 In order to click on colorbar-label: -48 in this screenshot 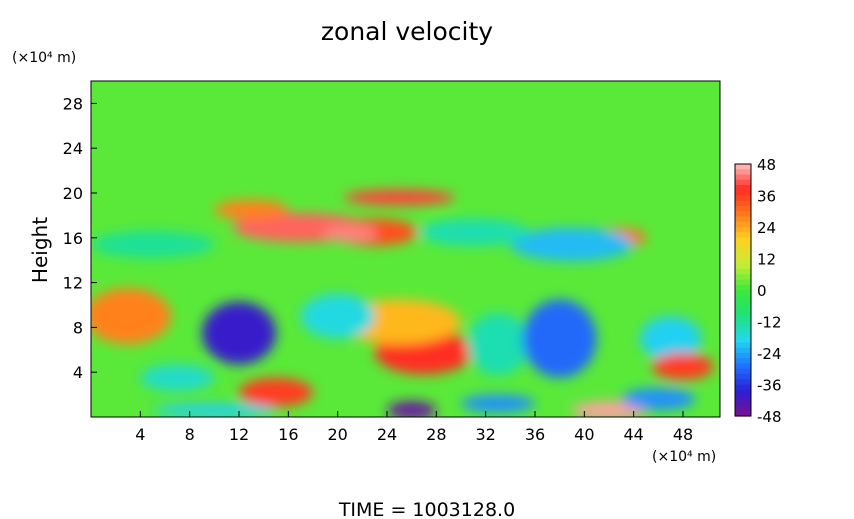, I will do `click(769, 417)`.